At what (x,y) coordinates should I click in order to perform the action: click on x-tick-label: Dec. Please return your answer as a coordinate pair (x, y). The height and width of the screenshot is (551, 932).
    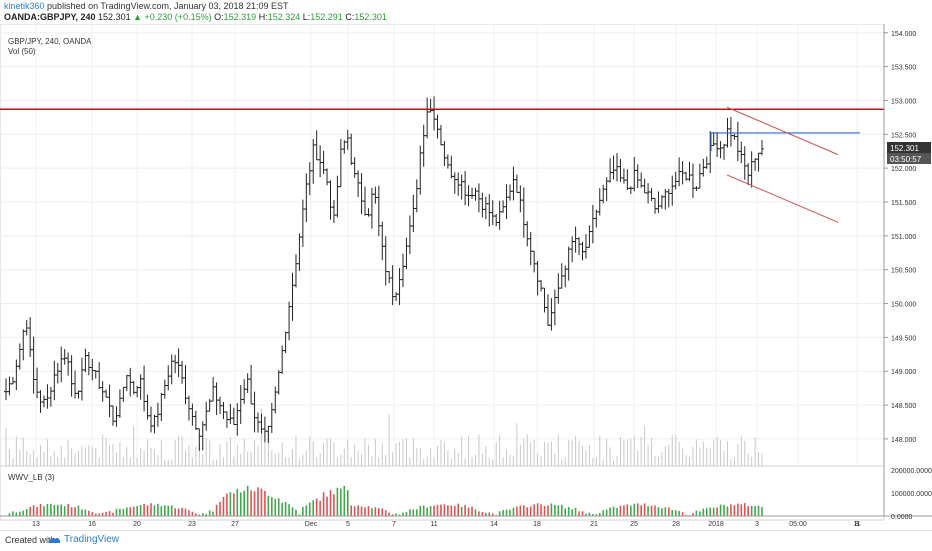
    Looking at the image, I should click on (311, 524).